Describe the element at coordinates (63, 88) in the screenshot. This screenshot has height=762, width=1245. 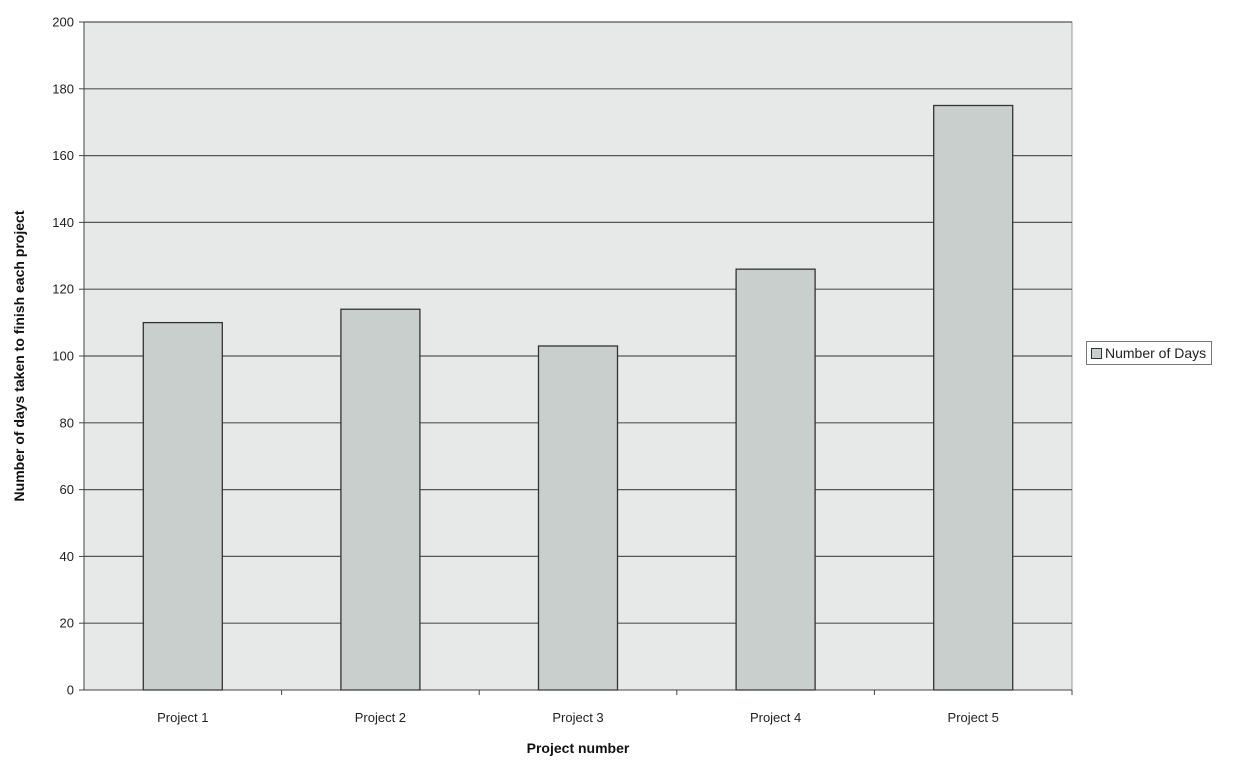
I see `y-tick-label: 180` at that location.